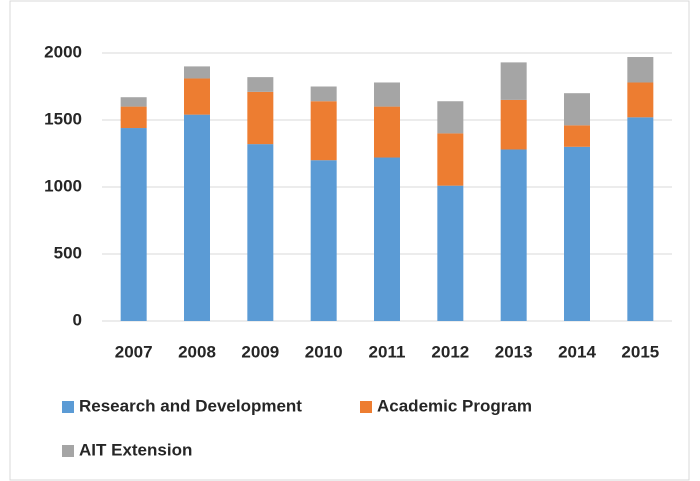 This screenshot has height=481, width=700. Describe the element at coordinates (197, 351) in the screenshot. I see `x-tick-label: 2008` at that location.